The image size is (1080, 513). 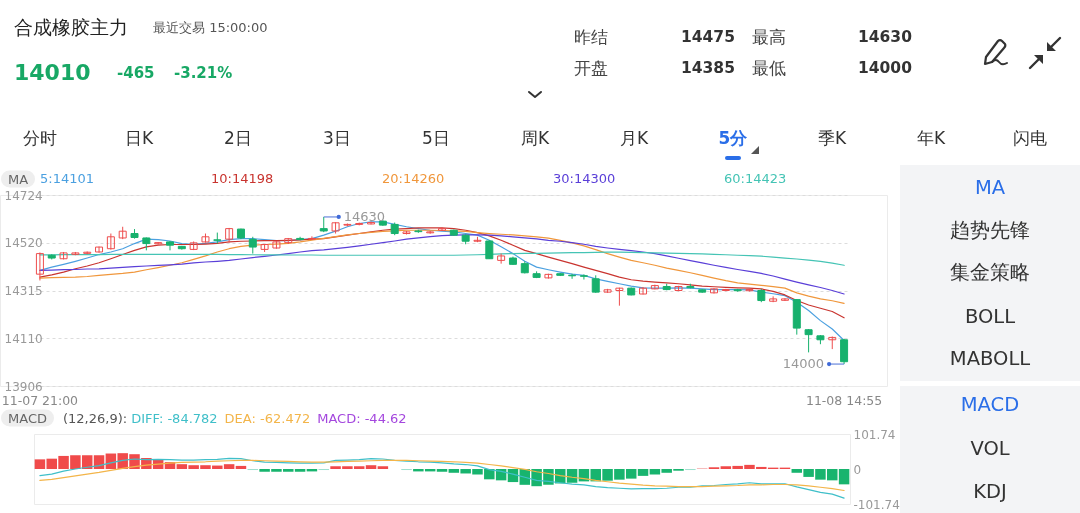 I want to click on text: 开盘, so click(x=591, y=68).